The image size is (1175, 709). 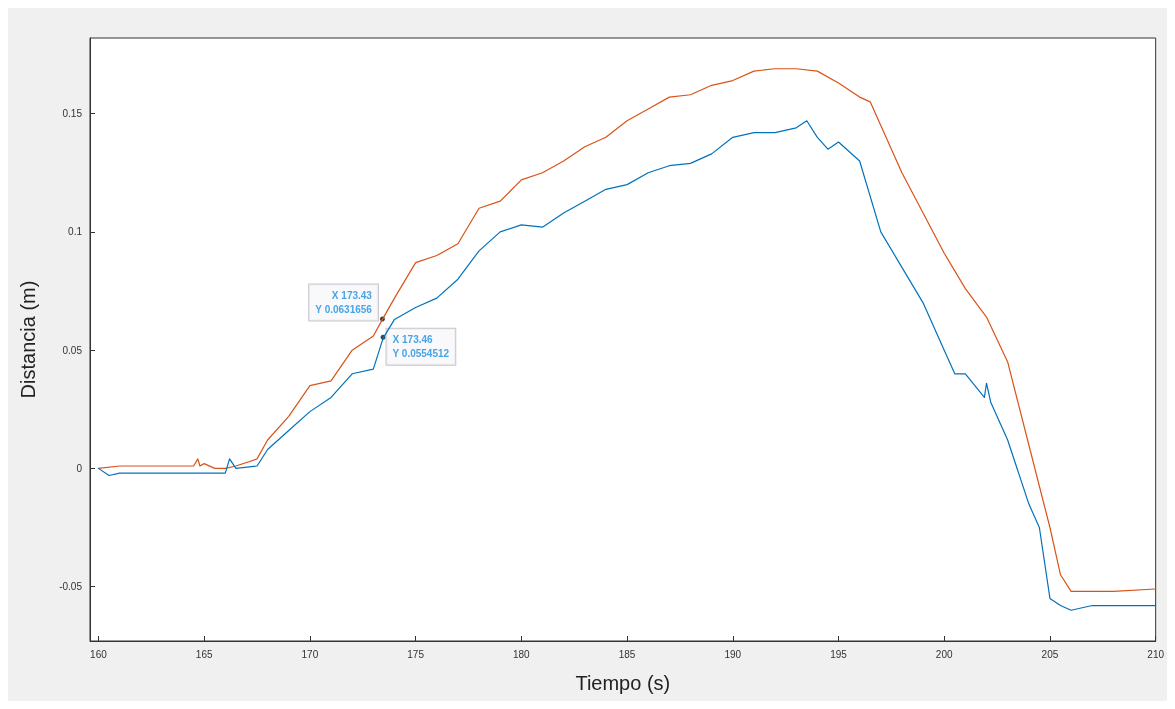 What do you see at coordinates (79, 468) in the screenshot?
I see `y-tick-label: 0` at bounding box center [79, 468].